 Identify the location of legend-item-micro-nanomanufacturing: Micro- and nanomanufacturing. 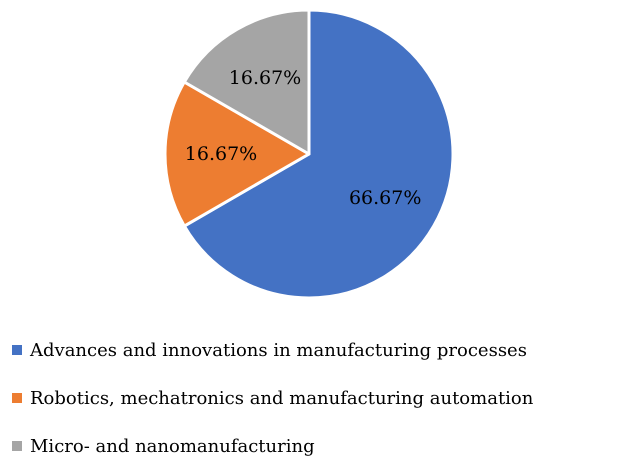
(312, 446).